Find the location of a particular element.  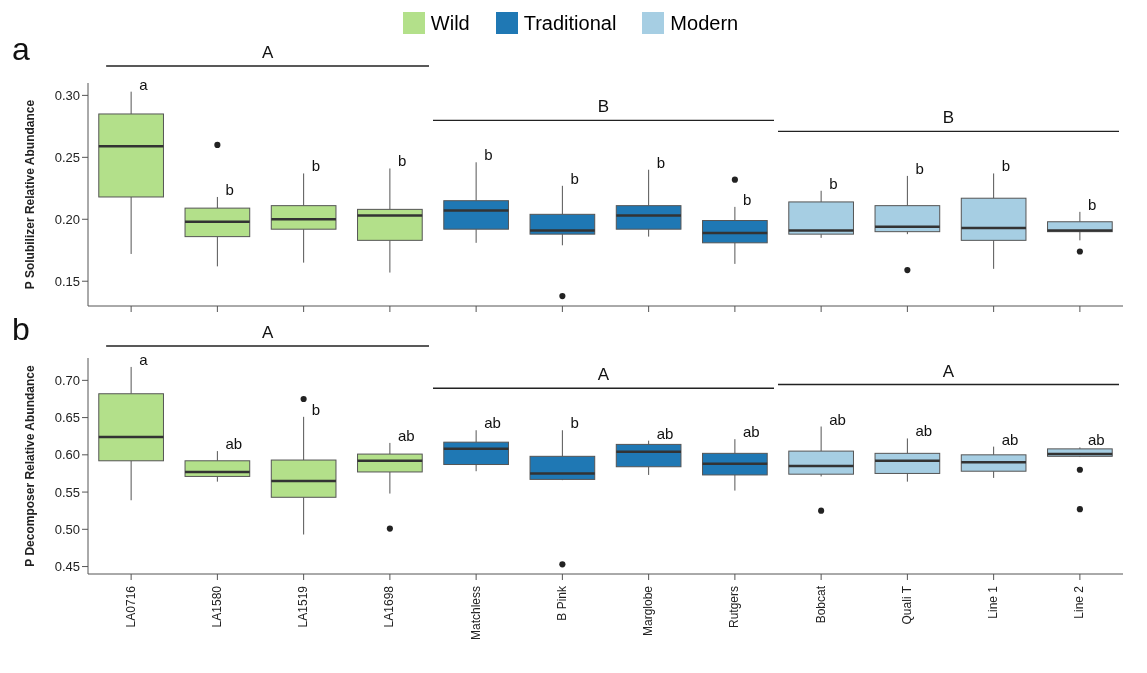

y-tick-label: 0.15 is located at coordinates (67, 281).